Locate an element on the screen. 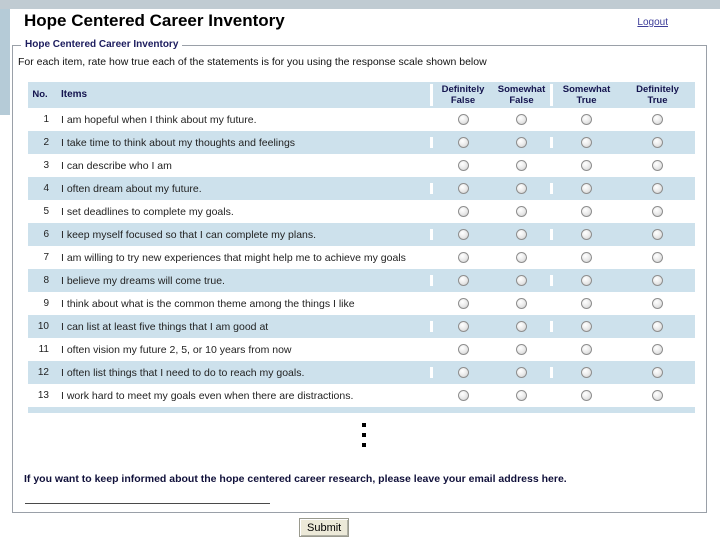  radio-item12-somewhat-true is located at coordinates (586, 372).